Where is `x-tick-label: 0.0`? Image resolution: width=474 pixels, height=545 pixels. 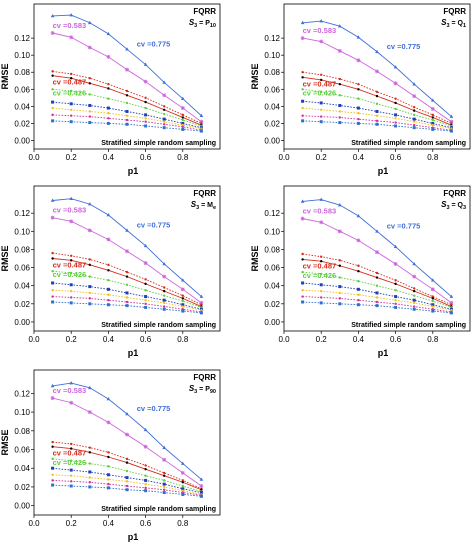
x-tick-label: 0.0 is located at coordinates (34, 339).